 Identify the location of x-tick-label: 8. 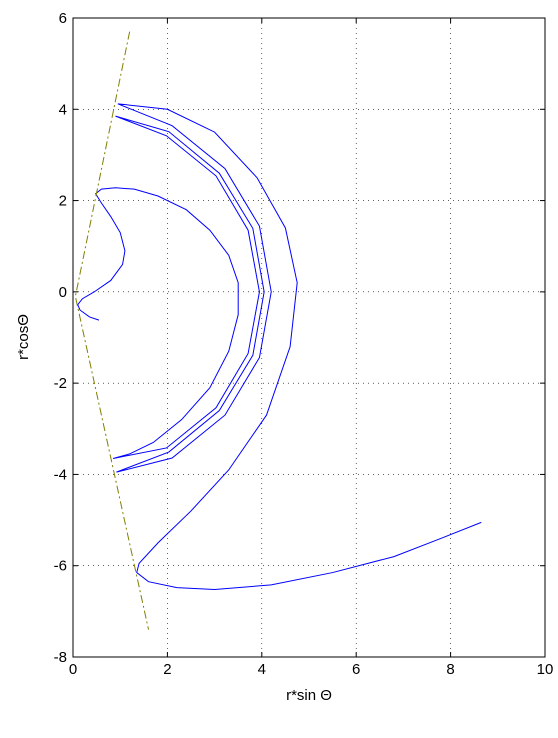
(450, 669).